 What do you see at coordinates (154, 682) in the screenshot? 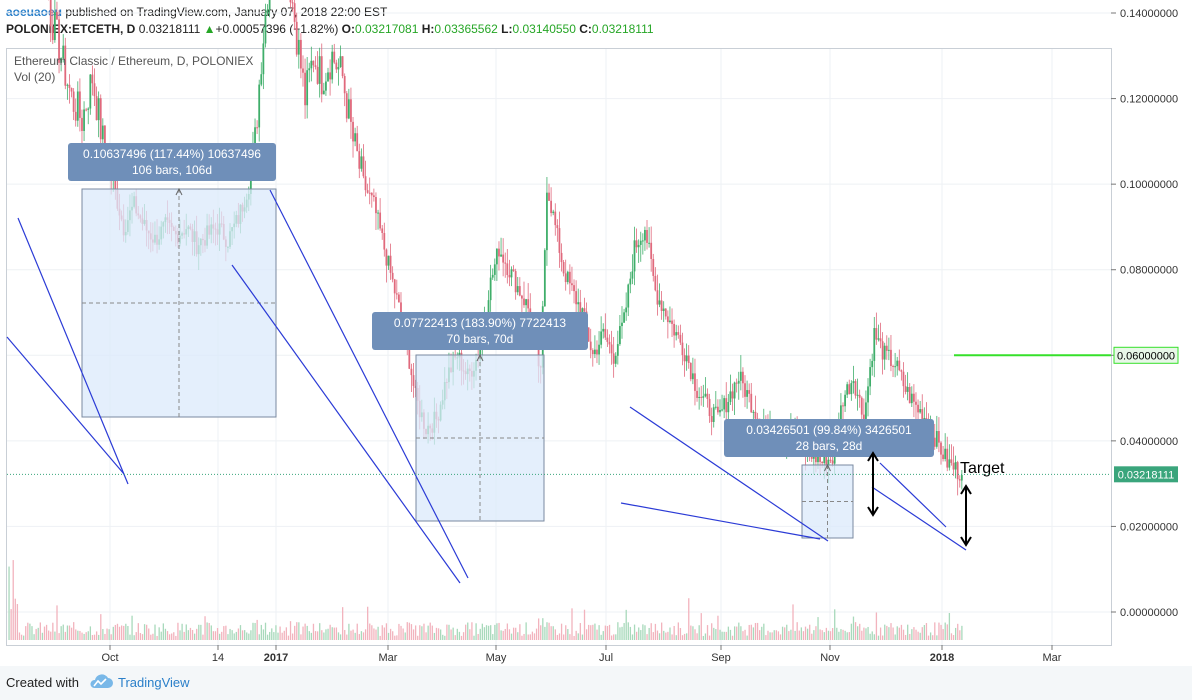
I see `tradingview-link: TradingView` at bounding box center [154, 682].